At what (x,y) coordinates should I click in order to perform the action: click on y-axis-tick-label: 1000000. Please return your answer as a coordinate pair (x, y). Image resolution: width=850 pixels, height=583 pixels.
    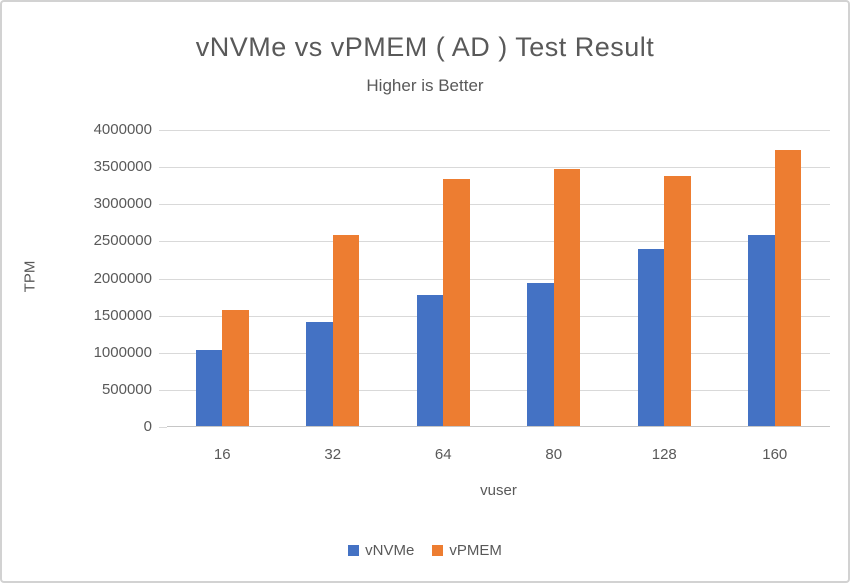
    Looking at the image, I should click on (122, 352).